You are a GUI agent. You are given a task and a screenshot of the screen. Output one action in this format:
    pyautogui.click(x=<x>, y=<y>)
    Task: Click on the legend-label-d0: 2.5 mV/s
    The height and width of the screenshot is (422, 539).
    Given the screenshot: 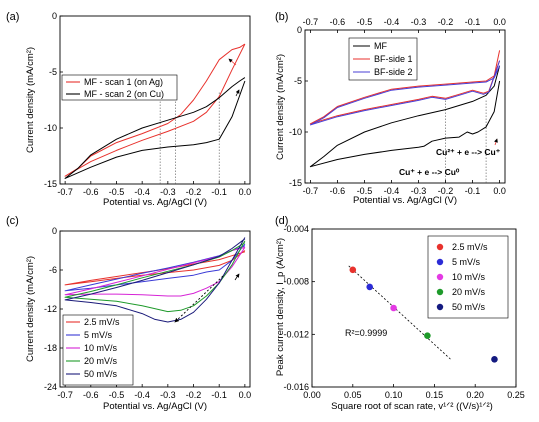 What is the action you would take?
    pyautogui.click(x=470, y=247)
    